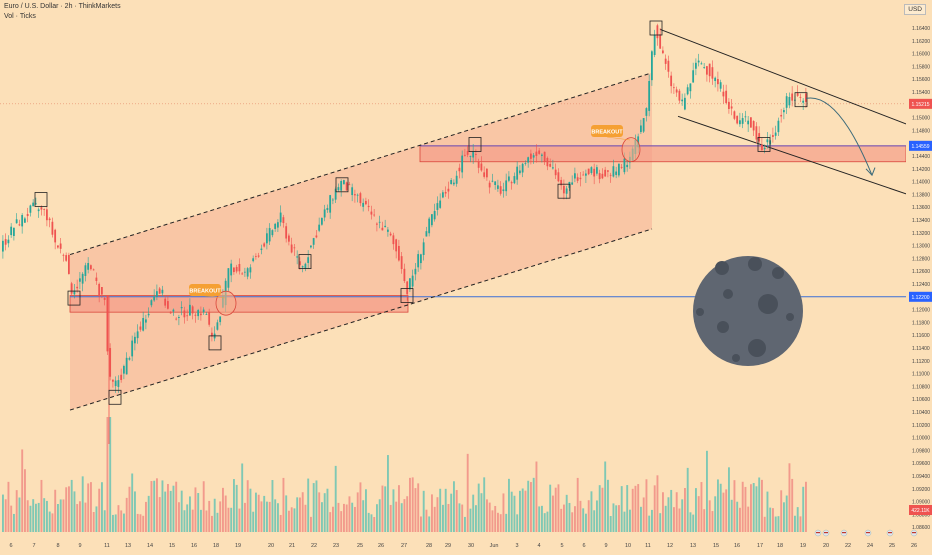 The height and width of the screenshot is (555, 932). What do you see at coordinates (921, 375) in the screenshot?
I see `price-tick: 1.11000` at bounding box center [921, 375].